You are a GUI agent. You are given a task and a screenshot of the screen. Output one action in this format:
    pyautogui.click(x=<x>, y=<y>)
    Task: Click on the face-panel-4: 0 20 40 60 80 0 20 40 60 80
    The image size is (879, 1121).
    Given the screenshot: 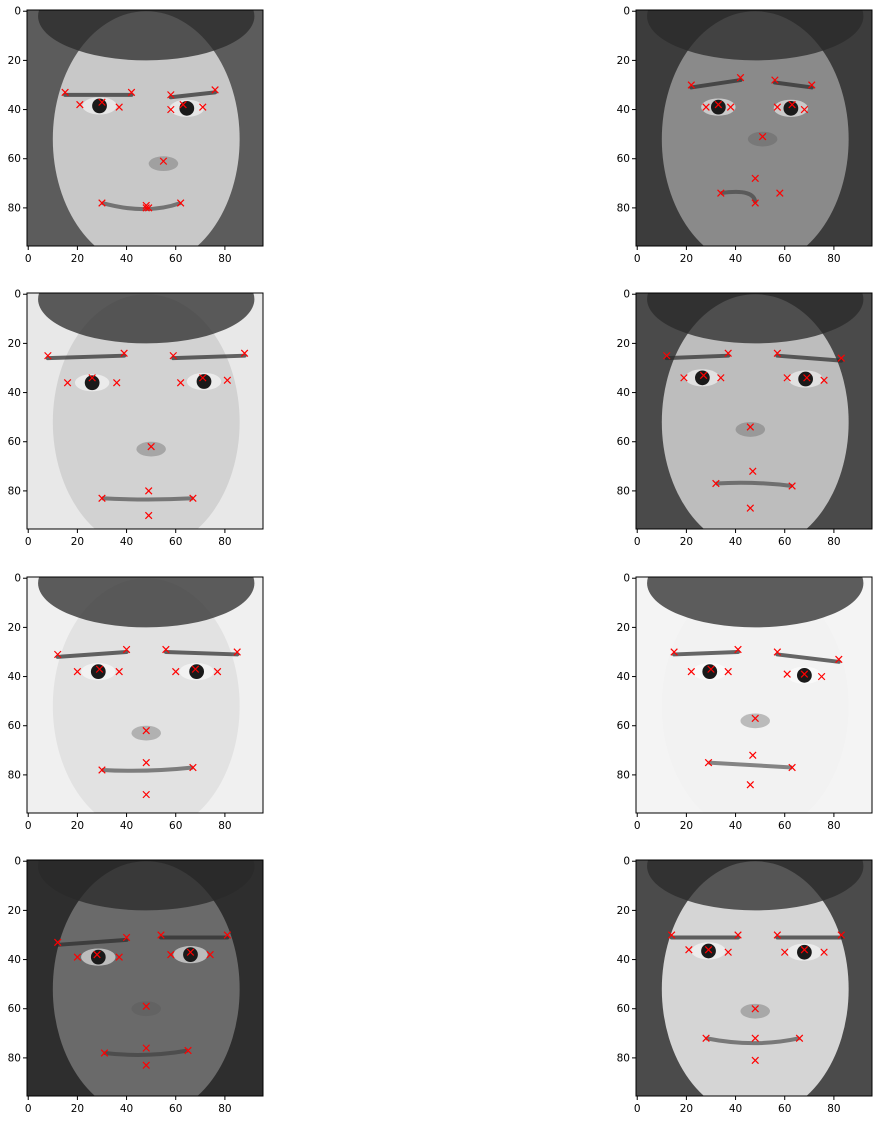 What is the action you would take?
    pyautogui.click(x=745, y=418)
    